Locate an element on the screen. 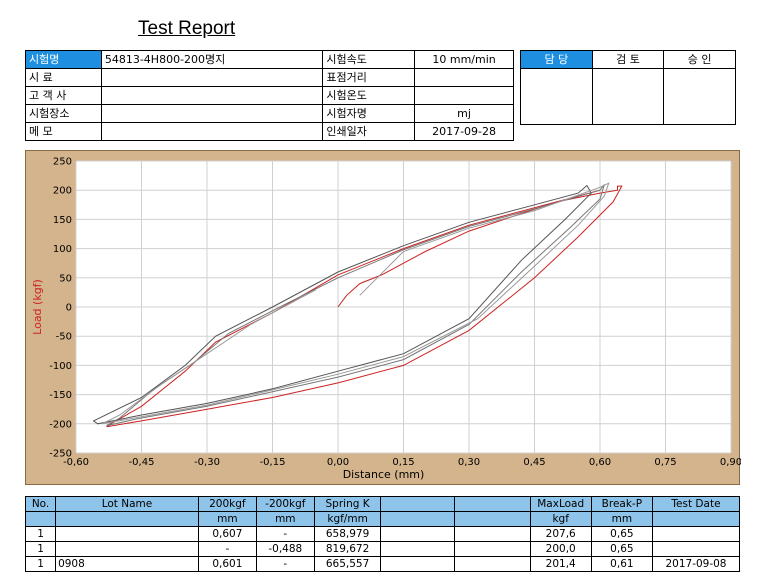  table-cell: 2017-09-08 is located at coordinates (696, 564).